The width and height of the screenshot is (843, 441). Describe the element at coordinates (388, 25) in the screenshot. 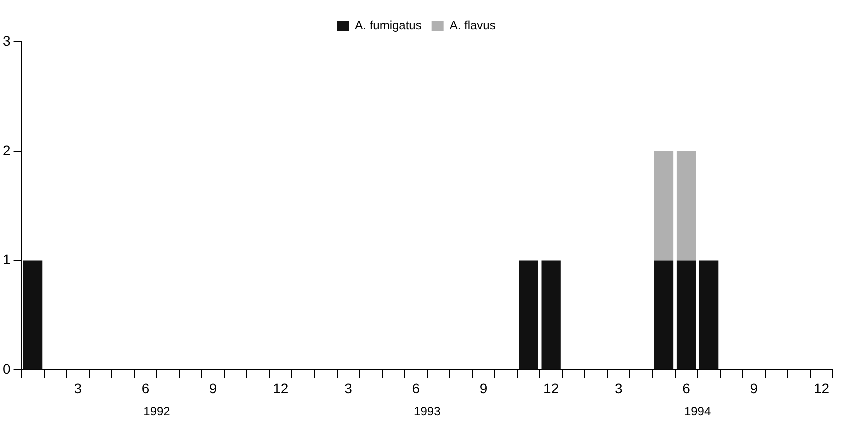

I see `legend-label: A. fumigatus` at that location.